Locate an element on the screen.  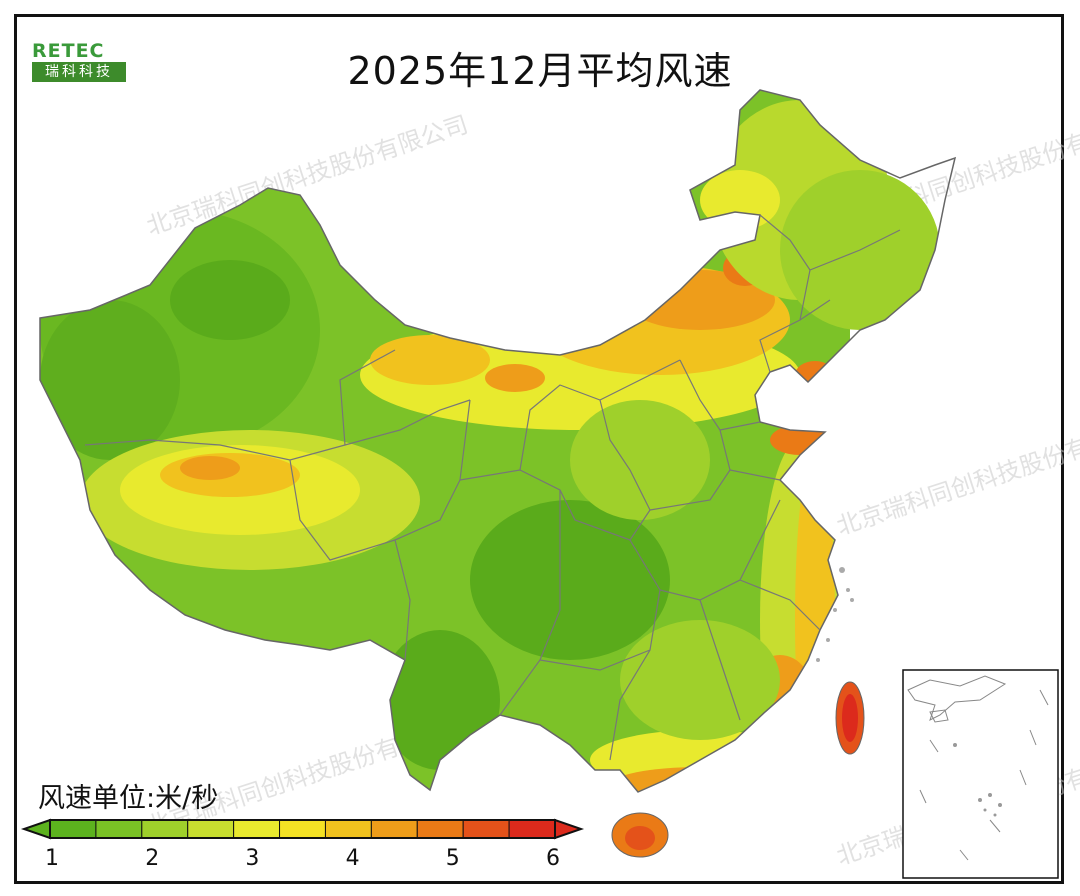
legend-tick-label: 5 is located at coordinates (453, 858).